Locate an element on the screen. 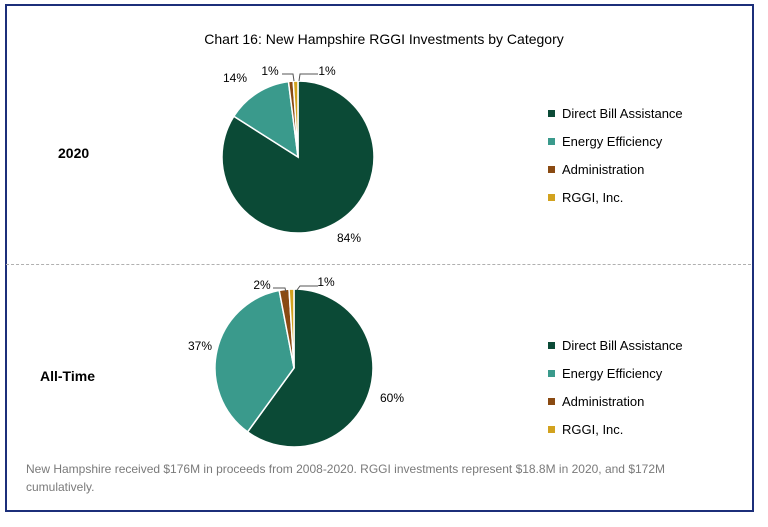 Image resolution: width=768 pixels, height=527 pixels. data-label: 84% is located at coordinates (349, 238).